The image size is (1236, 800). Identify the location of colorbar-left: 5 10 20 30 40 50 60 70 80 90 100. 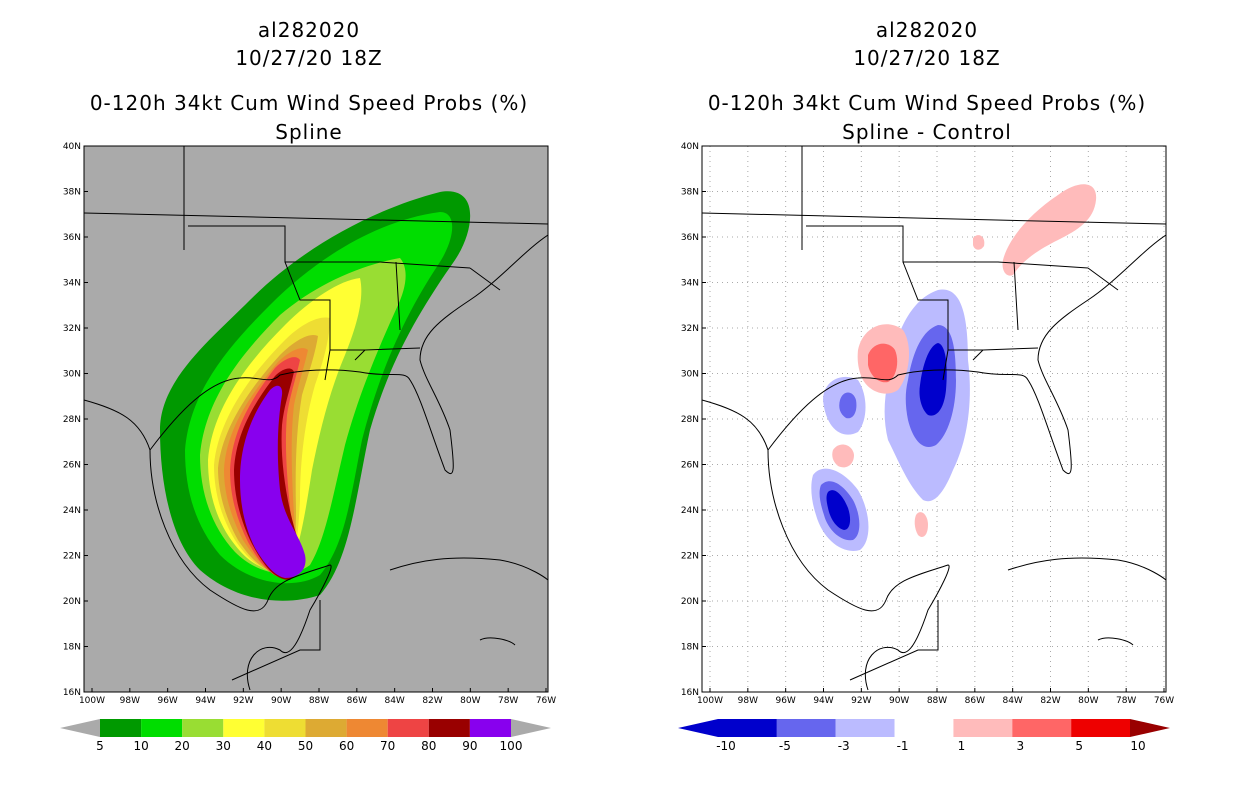
(305, 736).